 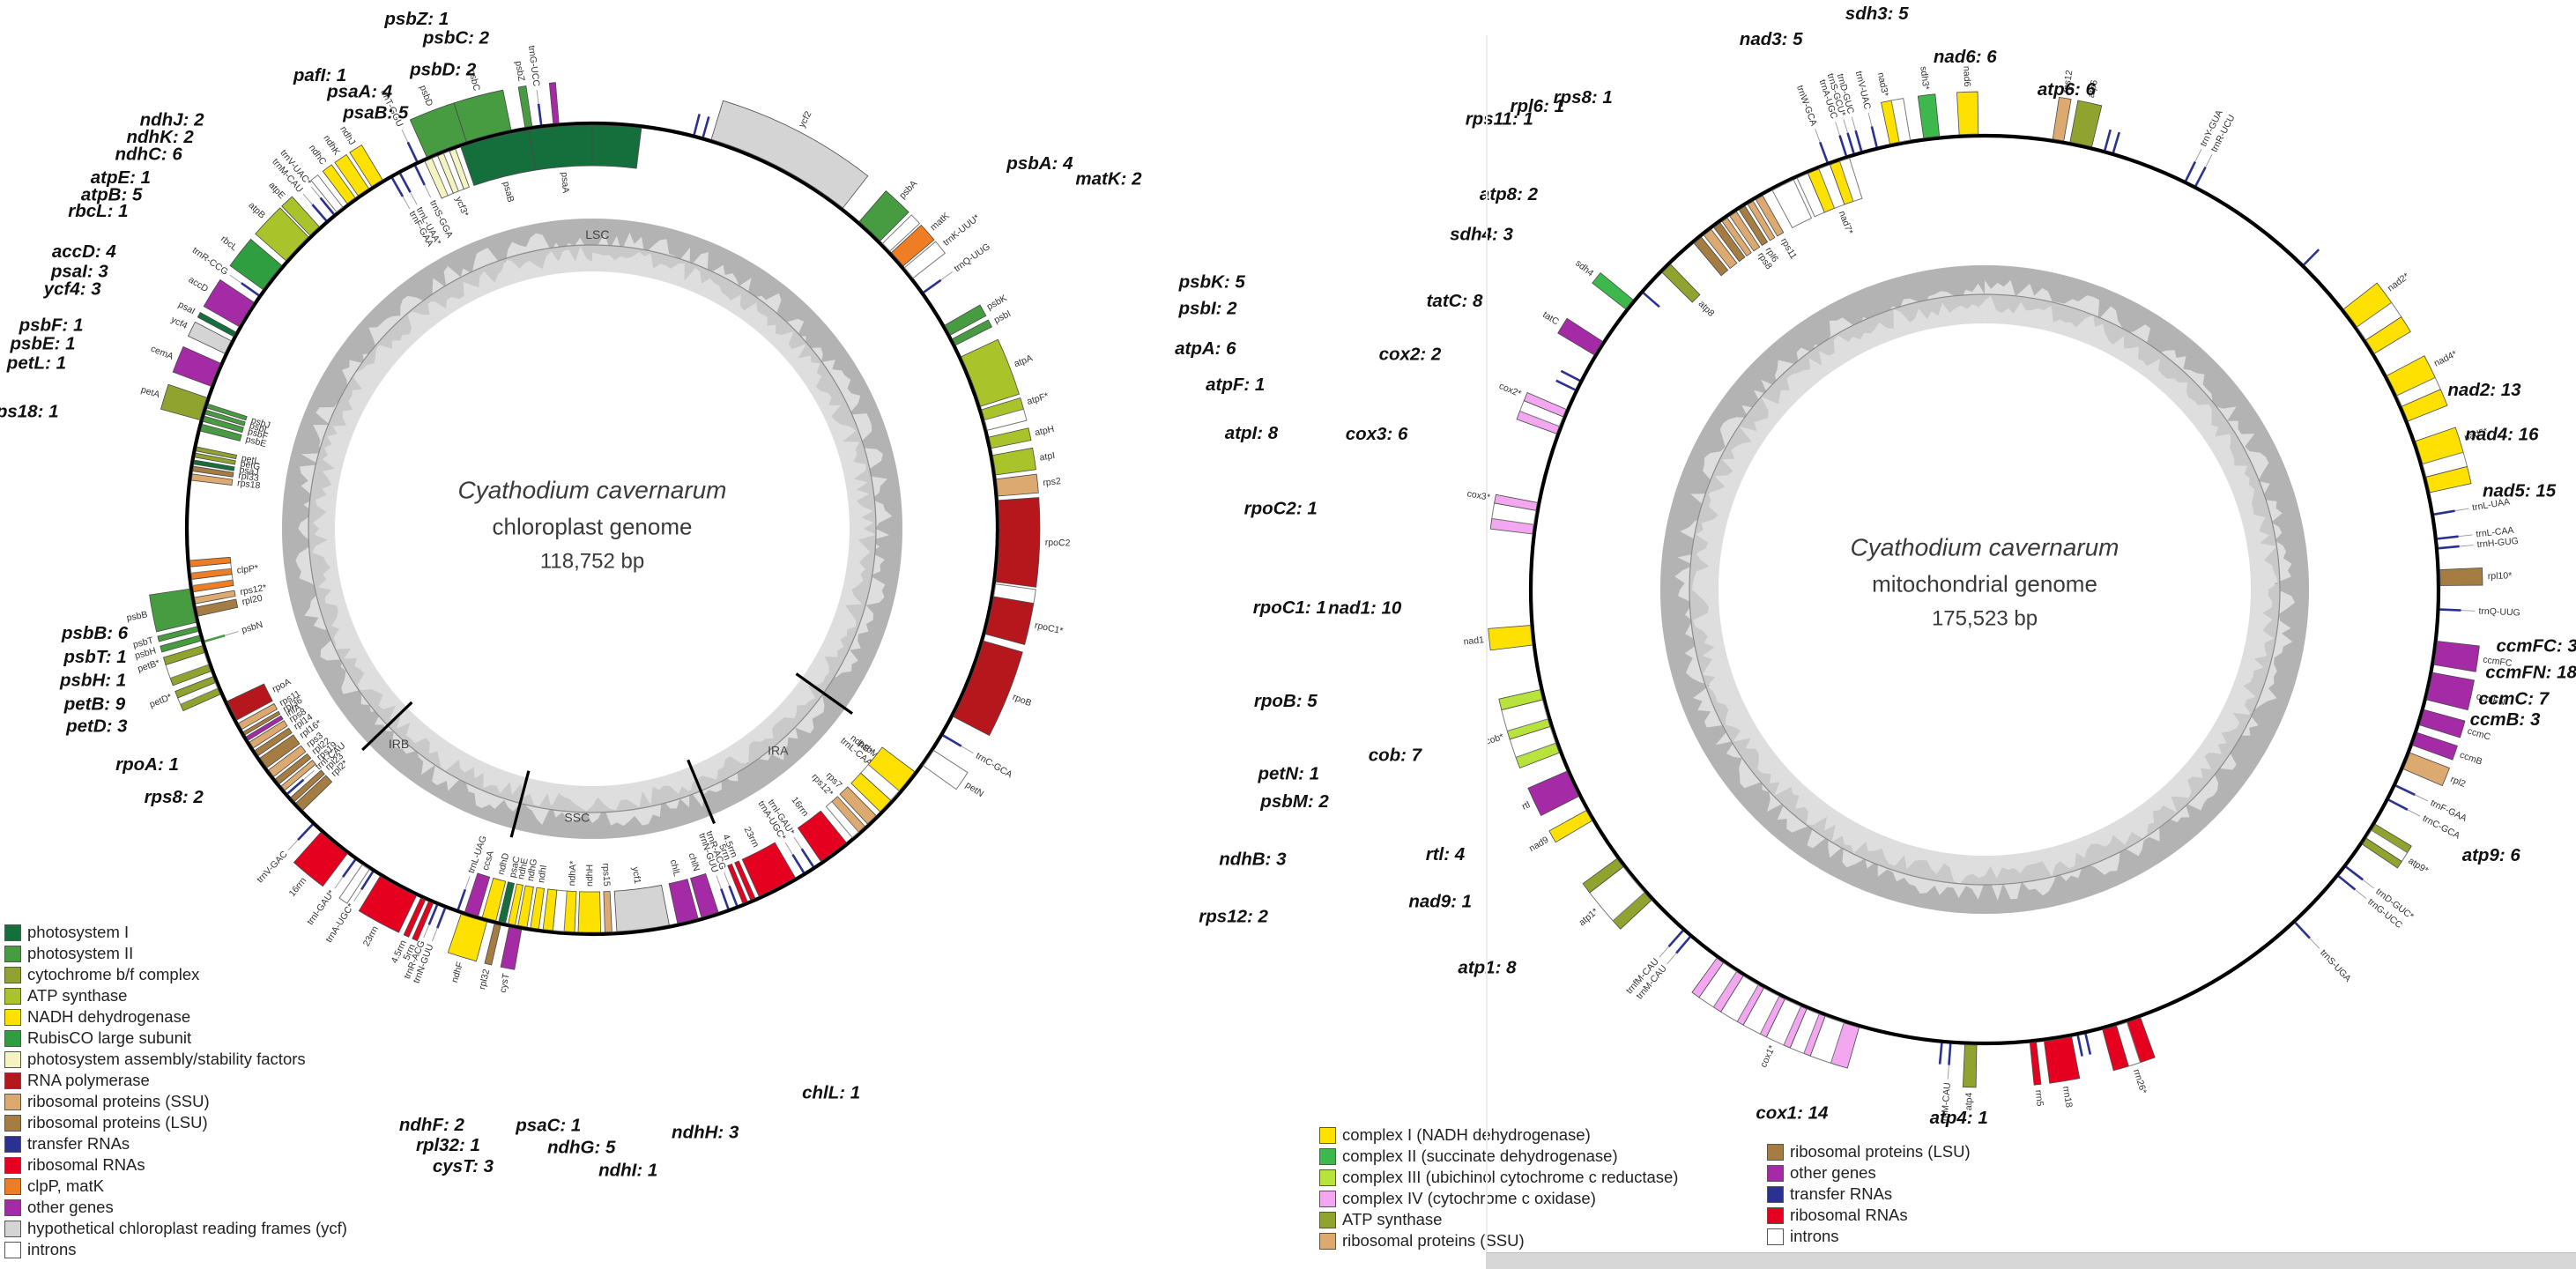 I want to click on trna-tick-trnL-UAA, so click(x=2444, y=512).